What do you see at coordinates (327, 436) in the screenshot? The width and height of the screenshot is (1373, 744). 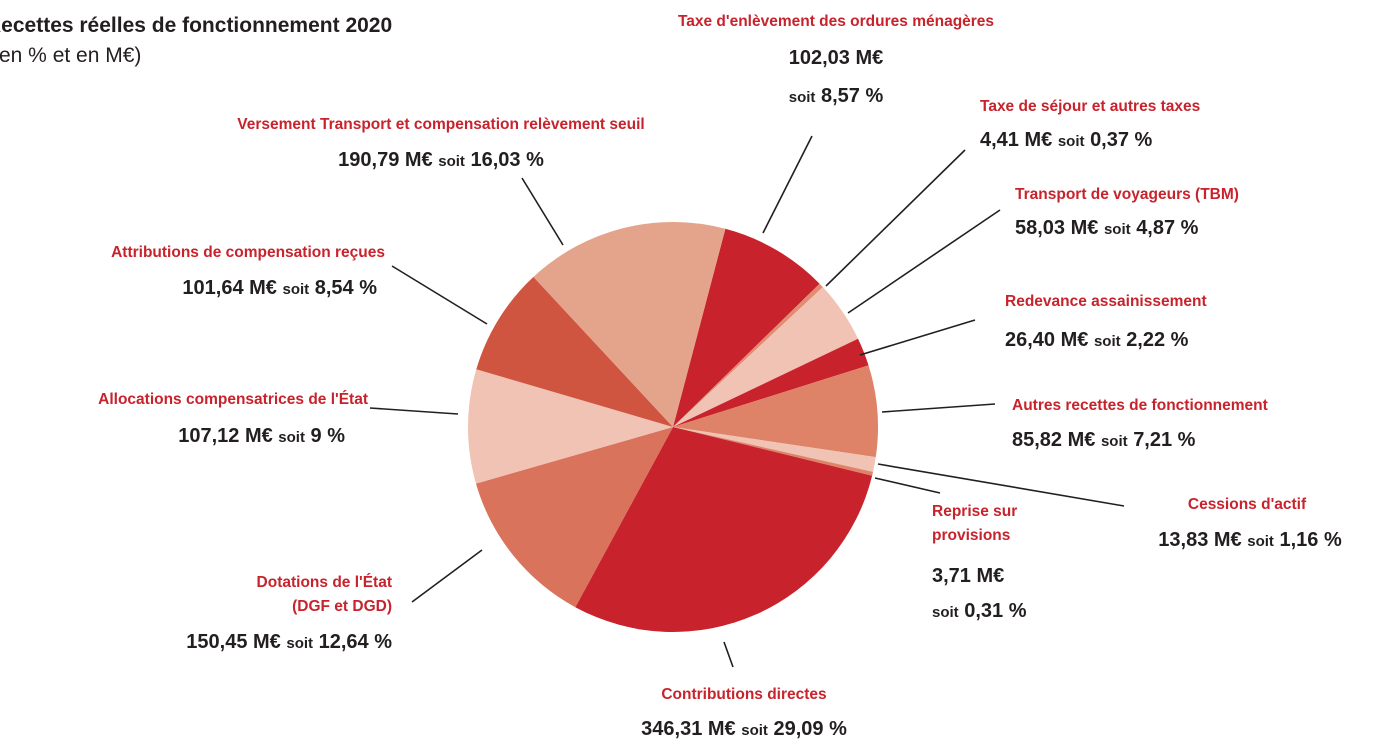 I see `percent-label: 9 %` at bounding box center [327, 436].